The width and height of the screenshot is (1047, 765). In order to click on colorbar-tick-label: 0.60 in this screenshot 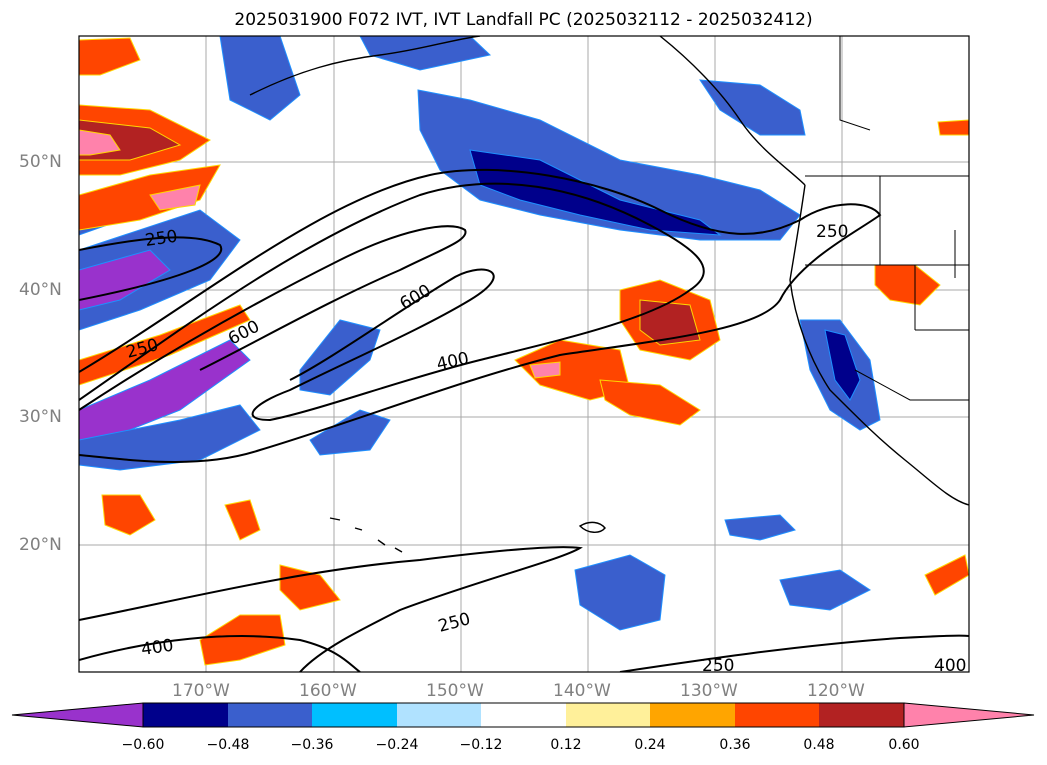, I will do `click(904, 745)`.